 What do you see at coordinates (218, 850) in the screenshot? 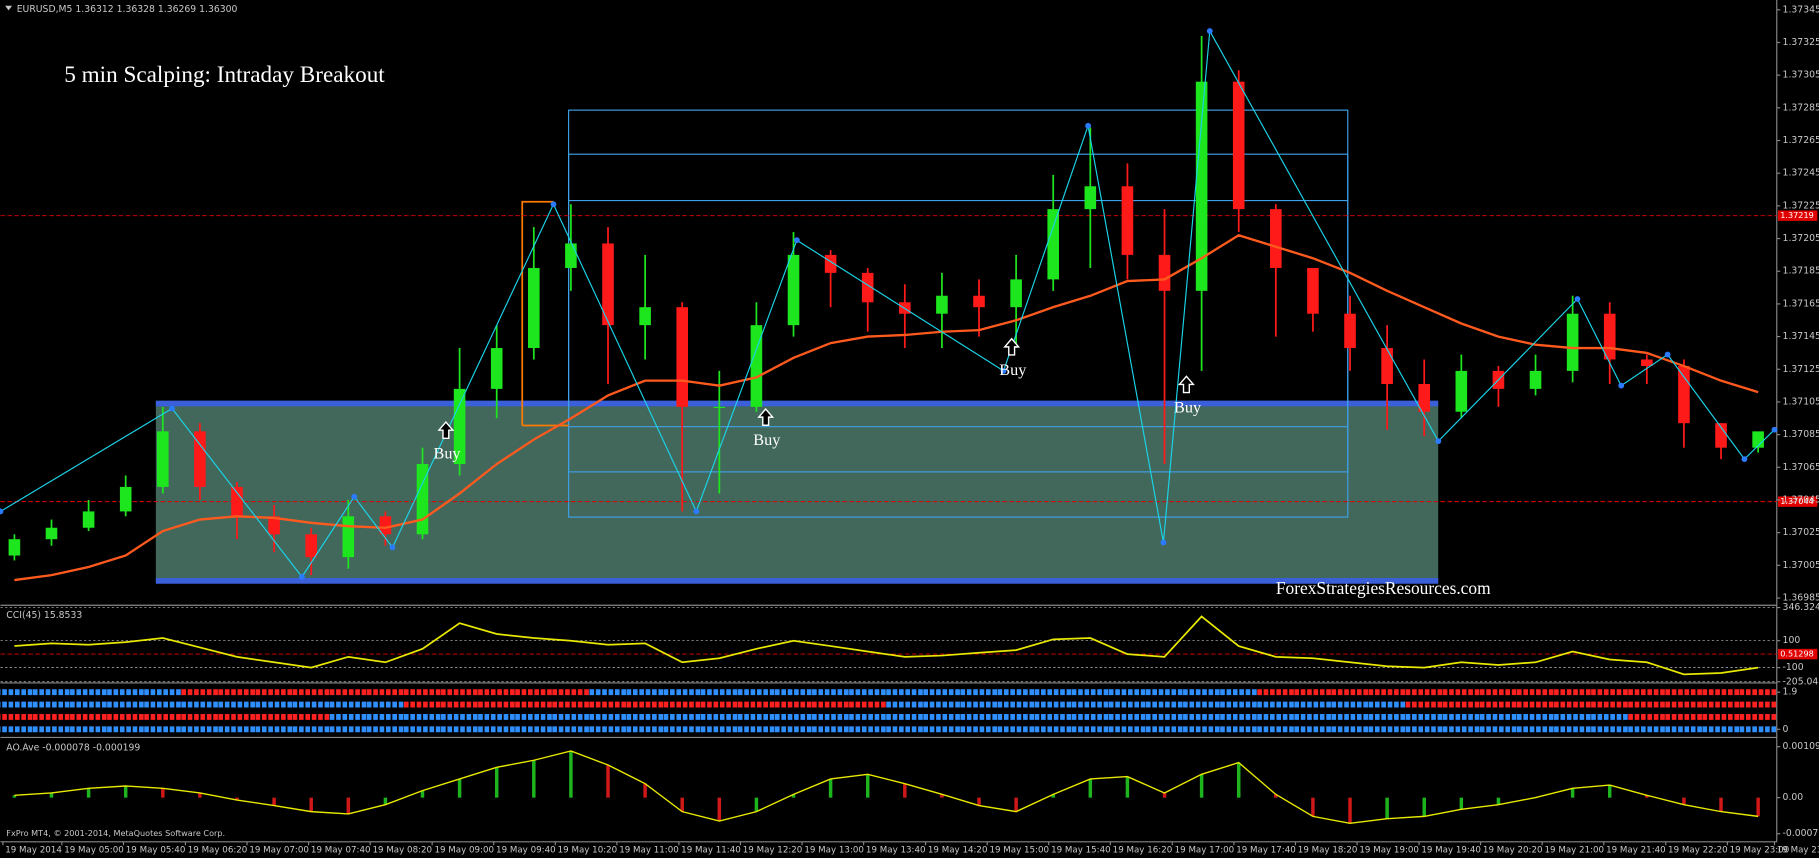
I see `x-tick-label: 19 May 06:20` at bounding box center [218, 850].